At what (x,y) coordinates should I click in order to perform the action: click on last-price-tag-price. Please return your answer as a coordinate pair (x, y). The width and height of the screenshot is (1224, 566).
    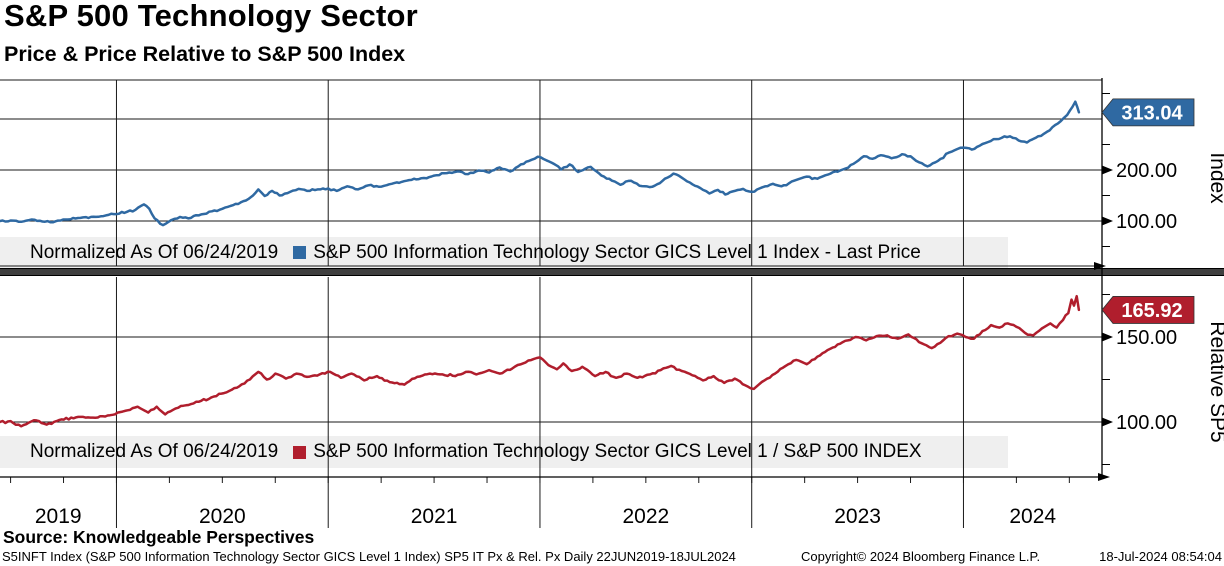
    Looking at the image, I should click on (1148, 112).